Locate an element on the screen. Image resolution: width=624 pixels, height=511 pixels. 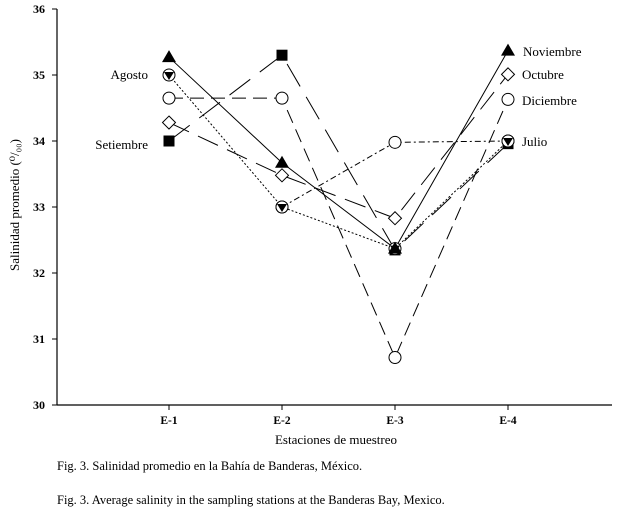
y-tick-label: 30 is located at coordinates (39, 405).